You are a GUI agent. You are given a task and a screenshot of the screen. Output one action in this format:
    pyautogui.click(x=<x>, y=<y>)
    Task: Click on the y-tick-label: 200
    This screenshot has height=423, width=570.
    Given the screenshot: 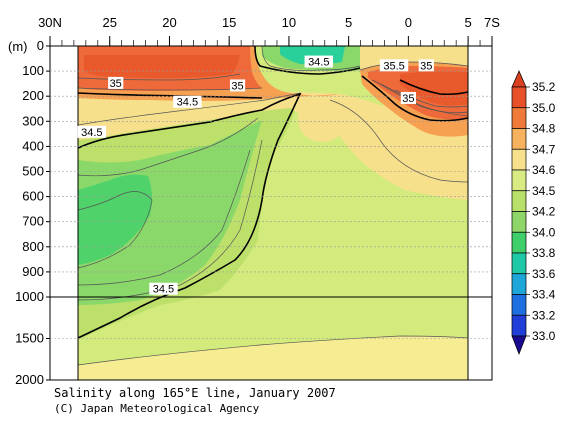 What is the action you would take?
    pyautogui.click(x=33, y=95)
    